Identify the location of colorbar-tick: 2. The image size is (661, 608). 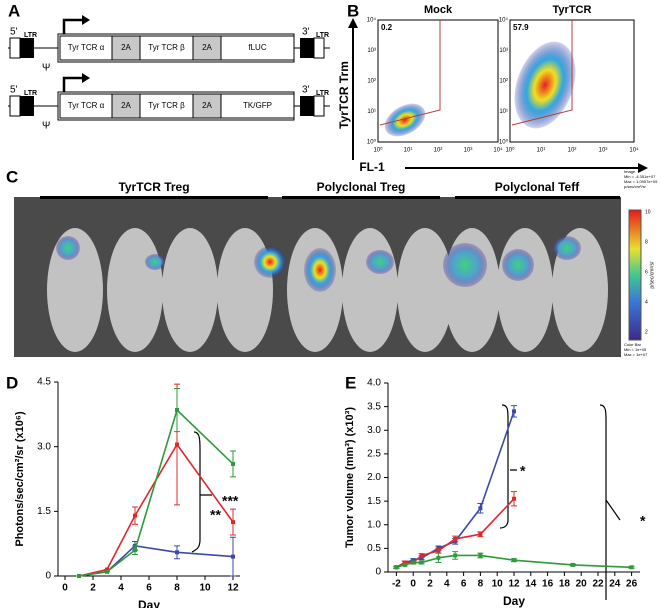
(646, 332).